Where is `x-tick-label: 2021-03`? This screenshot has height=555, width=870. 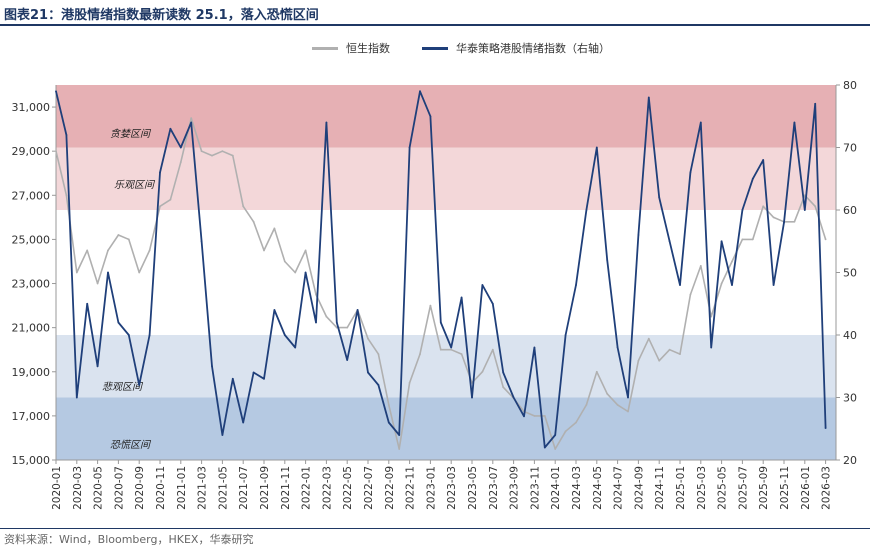 x-tick-label: 2021-03 is located at coordinates (203, 488).